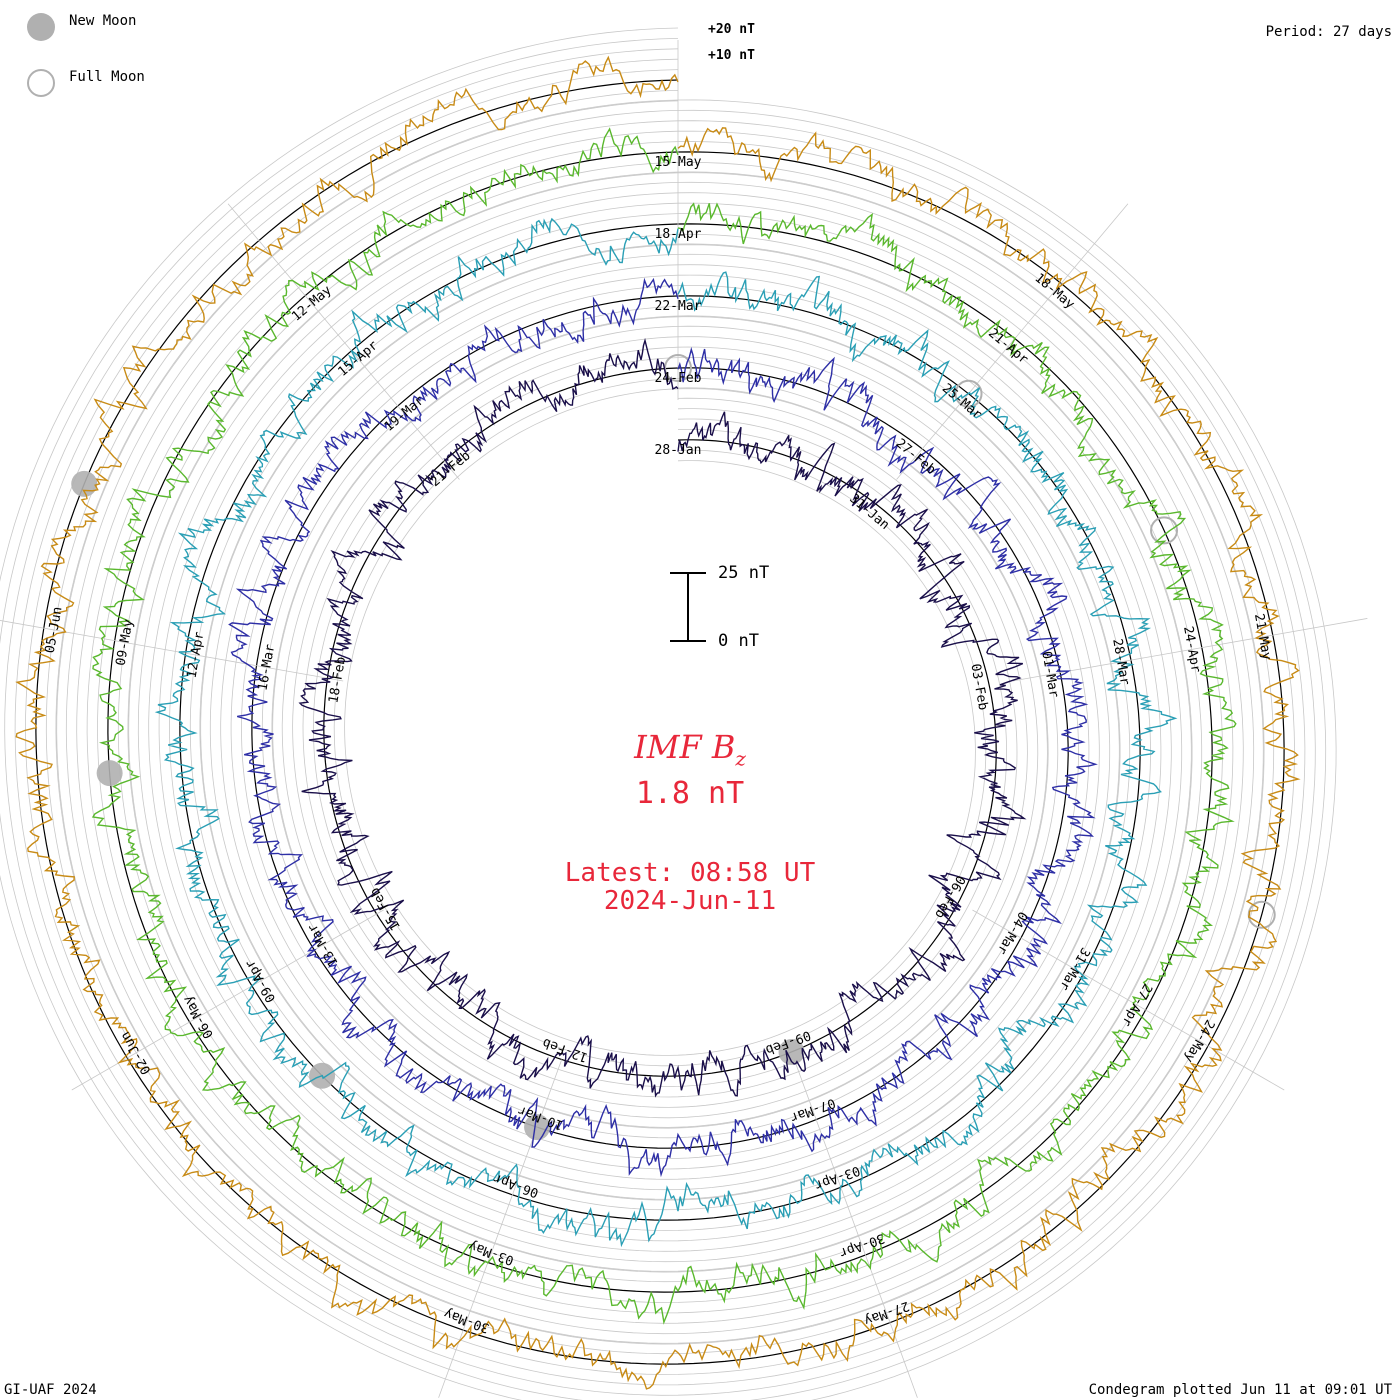 The width and height of the screenshot is (1400, 1400). I want to click on latest-value: 1.8 nT, so click(690, 793).